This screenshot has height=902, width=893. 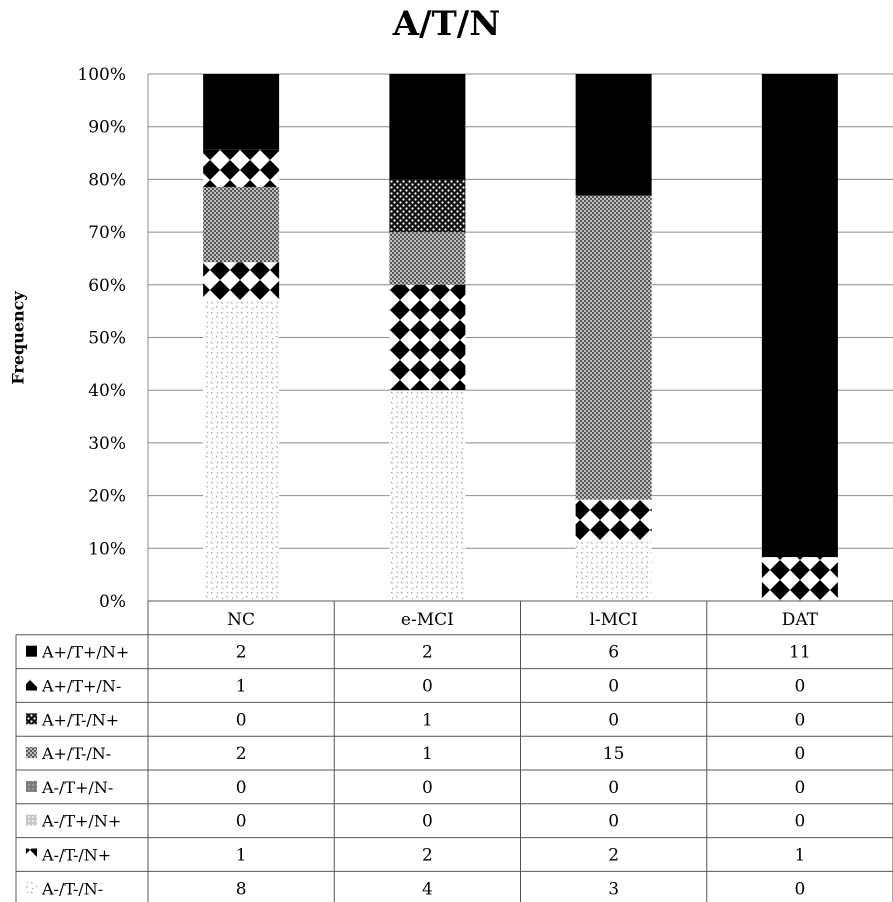 What do you see at coordinates (77, 787) in the screenshot?
I see `legend-entry: A-/T+/N-` at bounding box center [77, 787].